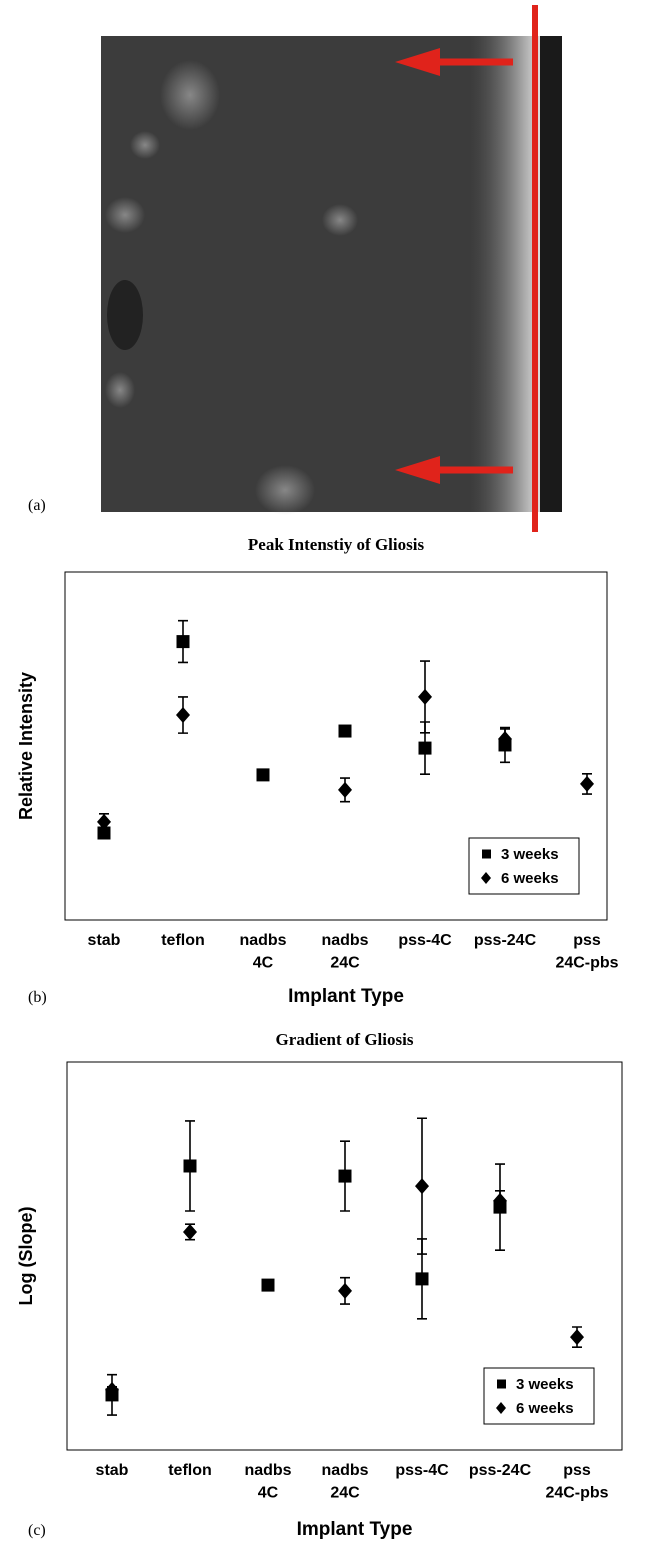  What do you see at coordinates (37, 505) in the screenshot?
I see `panel-label: (a)` at bounding box center [37, 505].